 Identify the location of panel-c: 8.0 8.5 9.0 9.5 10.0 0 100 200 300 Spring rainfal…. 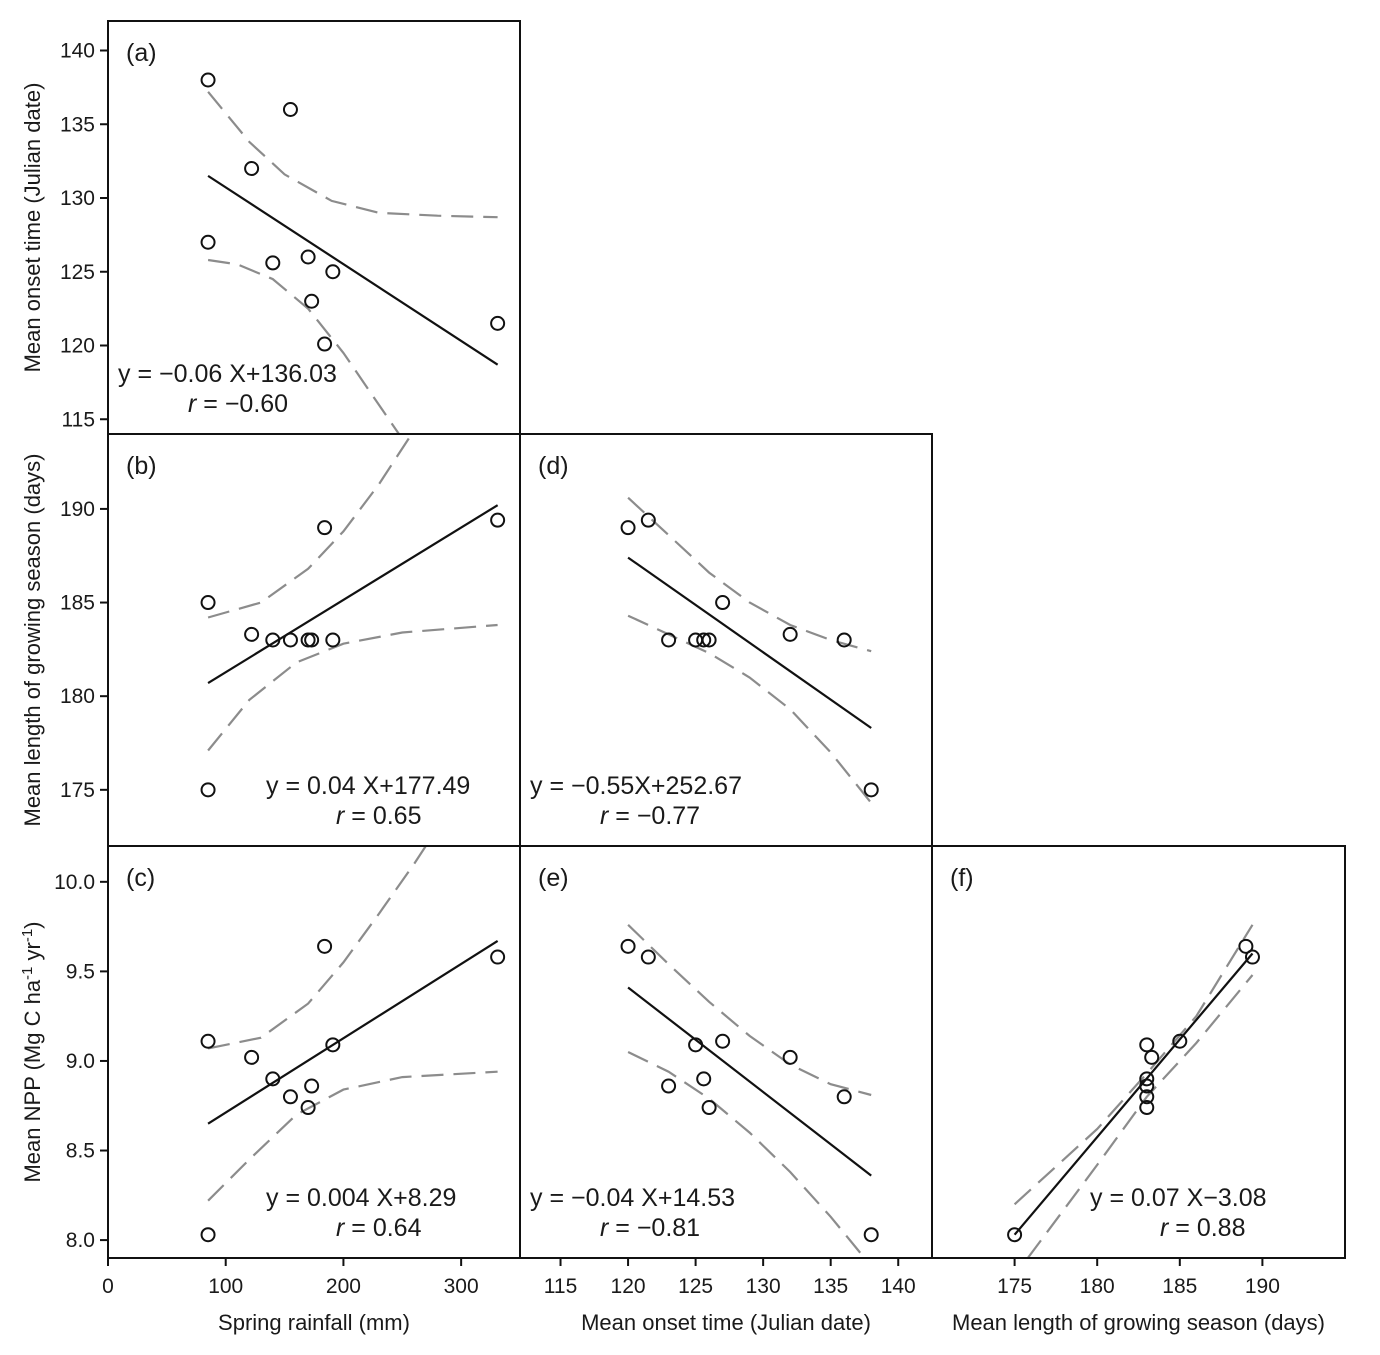
(270, 1090).